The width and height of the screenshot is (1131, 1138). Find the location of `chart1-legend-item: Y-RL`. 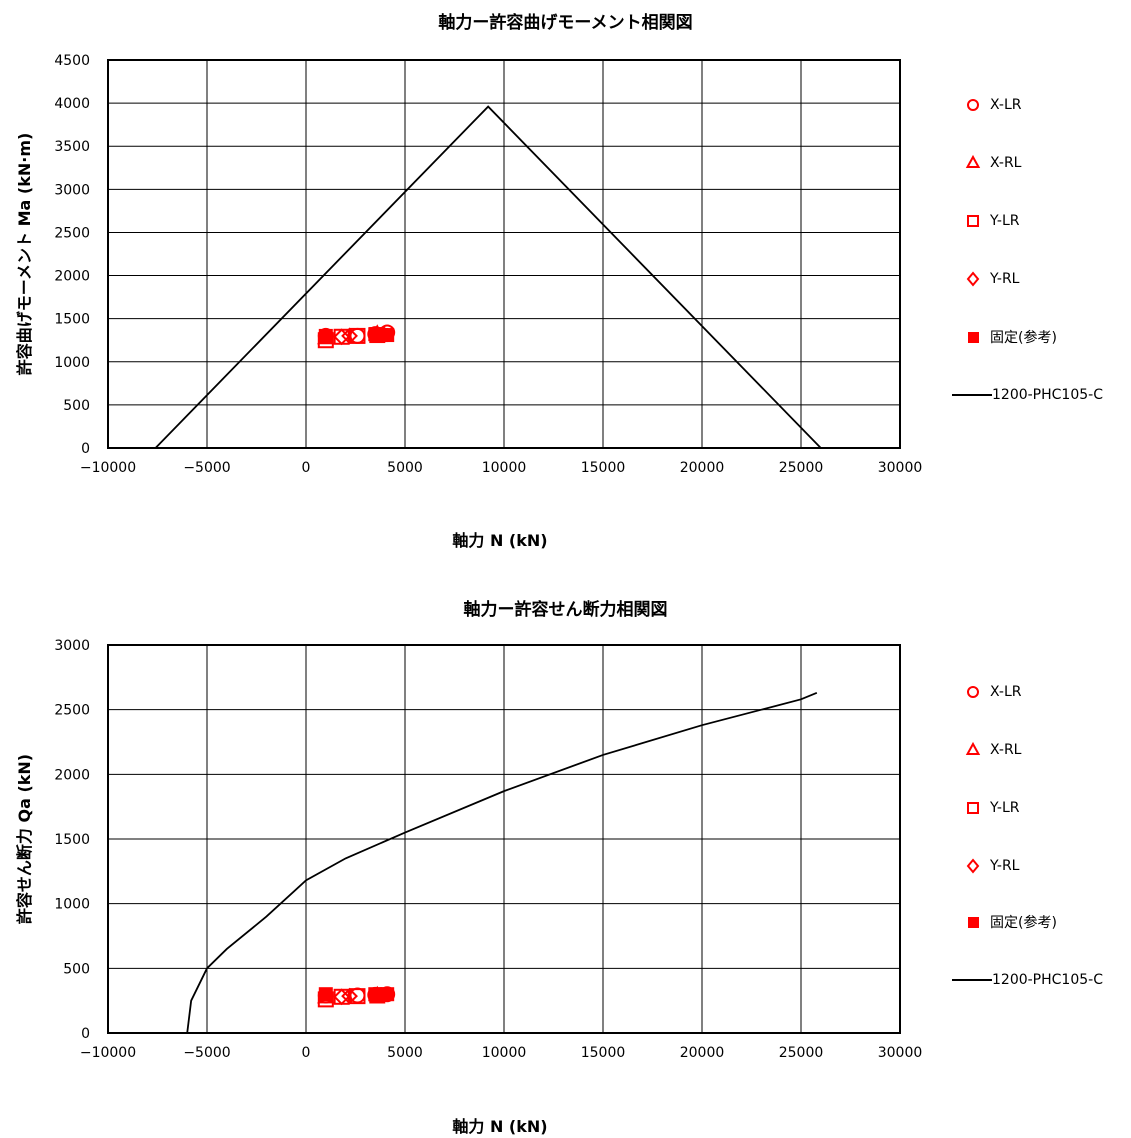

chart1-legend-item: Y-RL is located at coordinates (989, 279).